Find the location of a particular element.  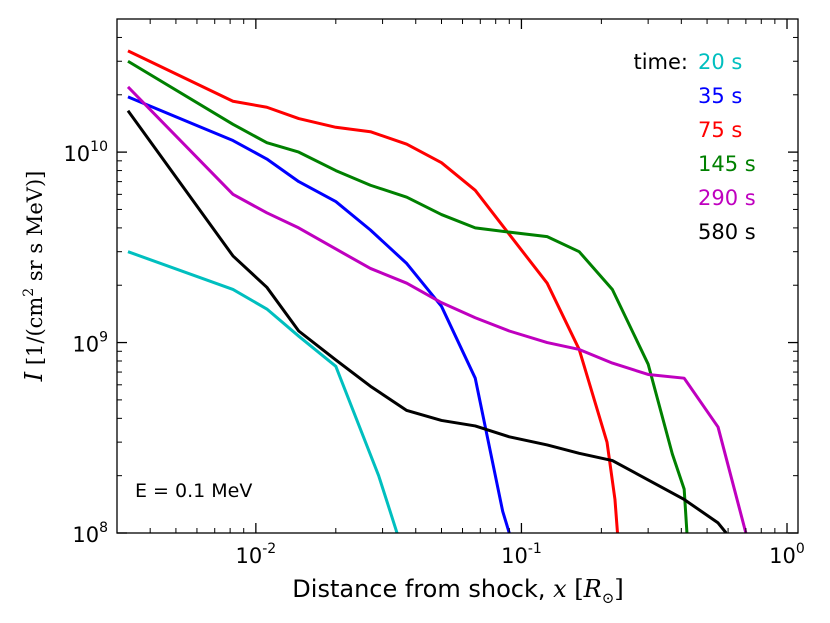

energy-annotation: E = 0.1 MeV is located at coordinates (193, 491).